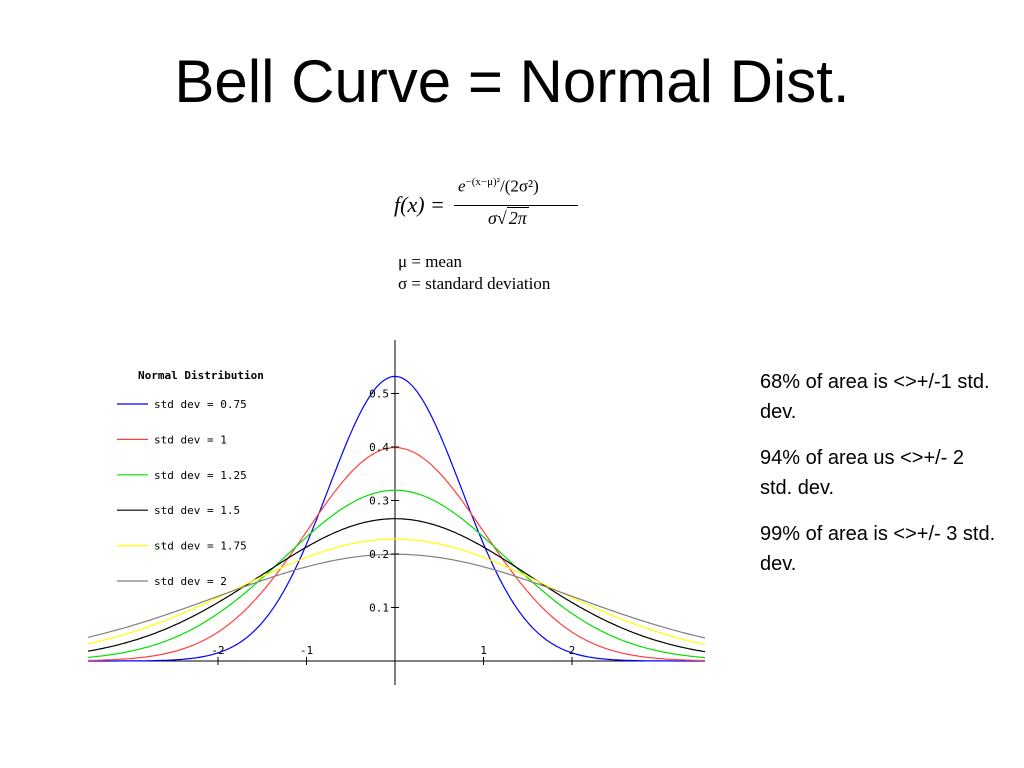  I want to click on formula-lhs: f(x) =, so click(419, 204).